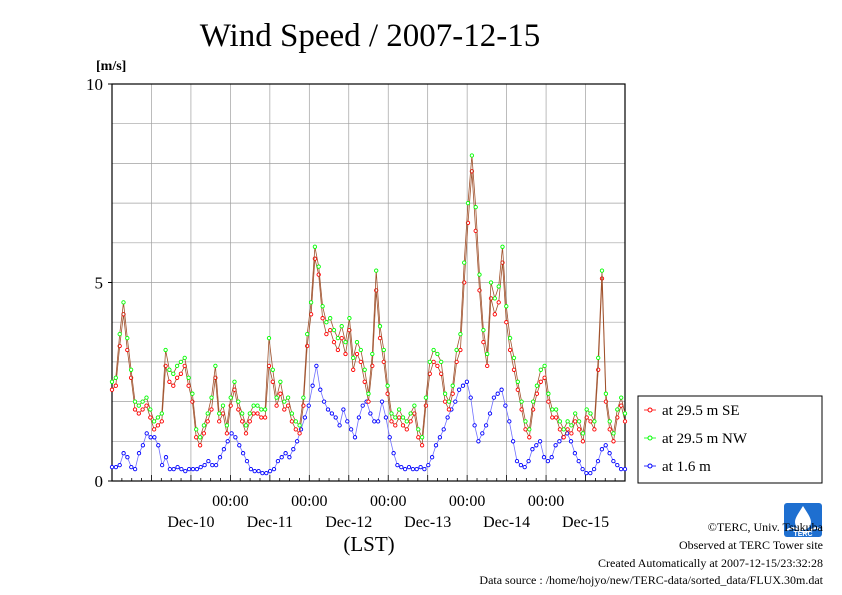  Describe the element at coordinates (370, 36) in the screenshot. I see `chart-title: Wind Speed / 2007-12-15` at that location.